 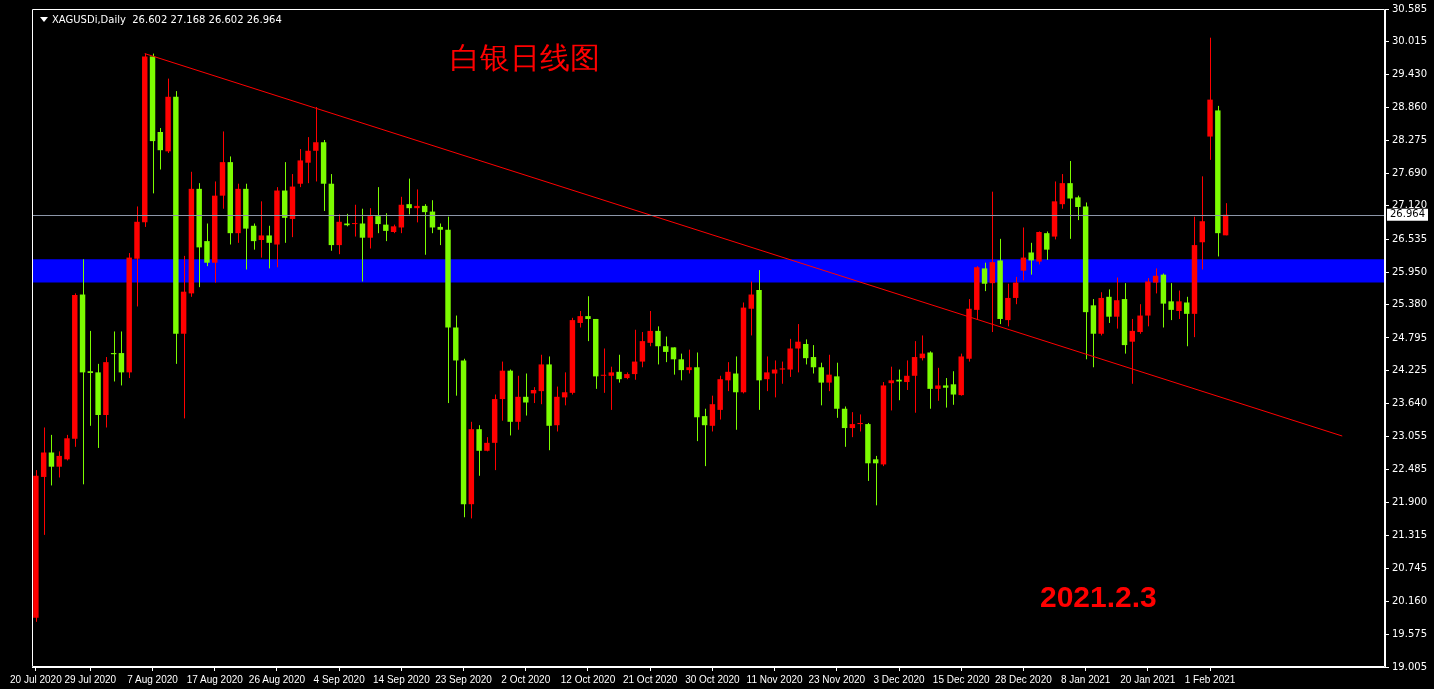 What do you see at coordinates (1410, 271) in the screenshot?
I see `y-tick-label: 25.950` at bounding box center [1410, 271].